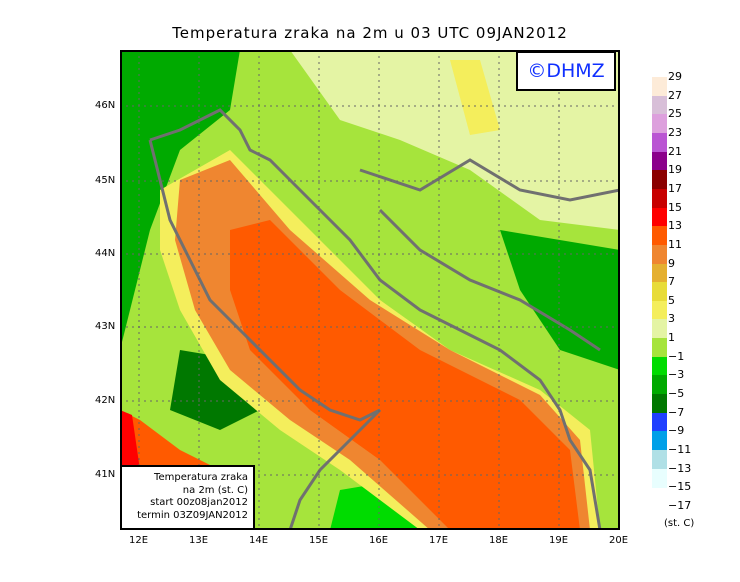 The width and height of the screenshot is (740, 582). Describe the element at coordinates (671, 300) in the screenshot. I see `legend-value: 5` at that location.